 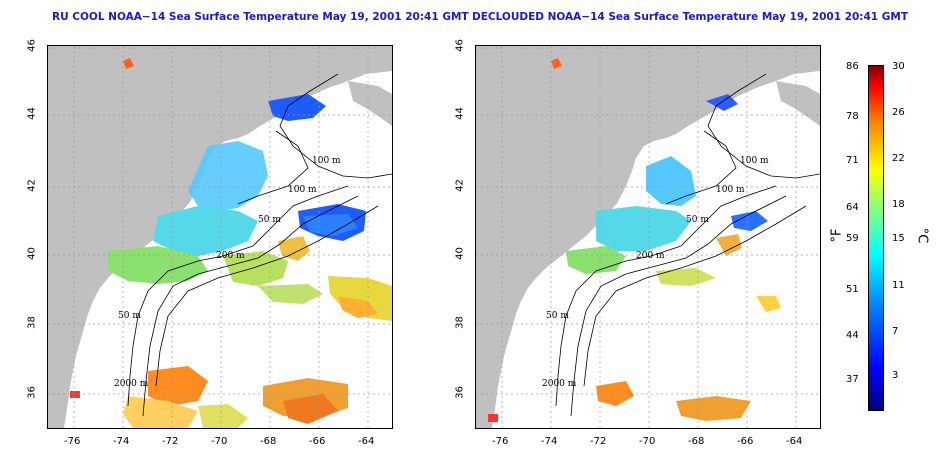 What do you see at coordinates (898, 66) in the screenshot?
I see `colorbar-c-label: 30` at bounding box center [898, 66].